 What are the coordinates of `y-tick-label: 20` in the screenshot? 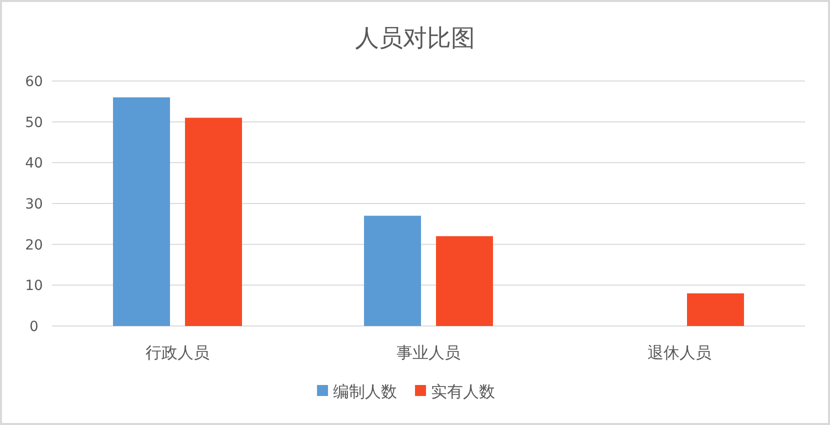 It's located at (34, 245).